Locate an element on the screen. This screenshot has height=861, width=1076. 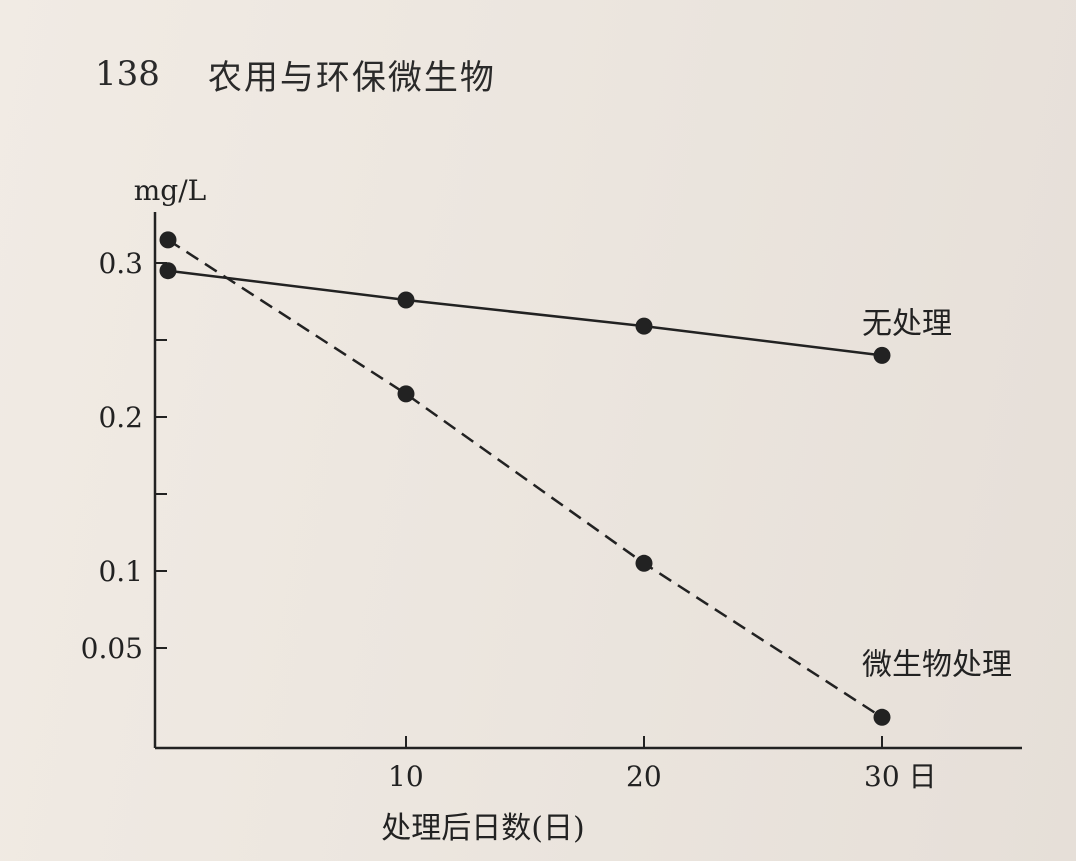
x-axis-label: 处理后日数(日) is located at coordinates (482, 828).